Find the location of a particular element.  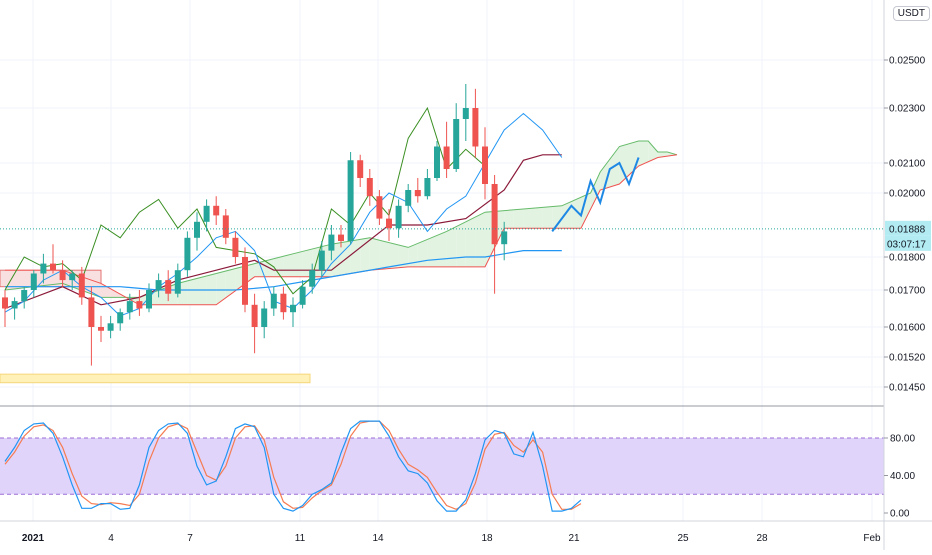

stoch-d-line is located at coordinates (293, 465).